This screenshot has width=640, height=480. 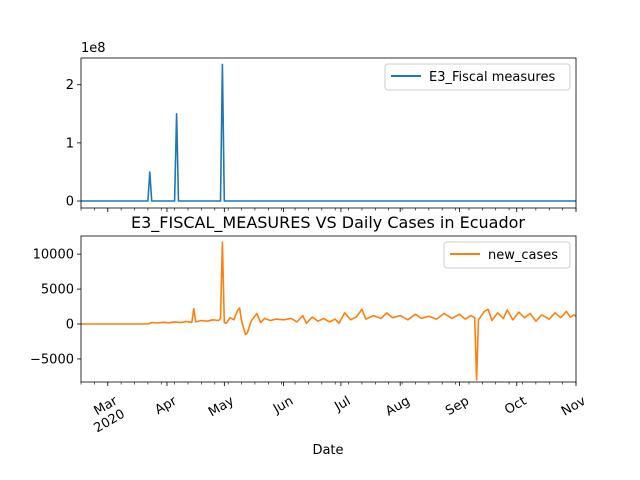 I want to click on top-offset-label: 1e8, so click(x=93, y=48).